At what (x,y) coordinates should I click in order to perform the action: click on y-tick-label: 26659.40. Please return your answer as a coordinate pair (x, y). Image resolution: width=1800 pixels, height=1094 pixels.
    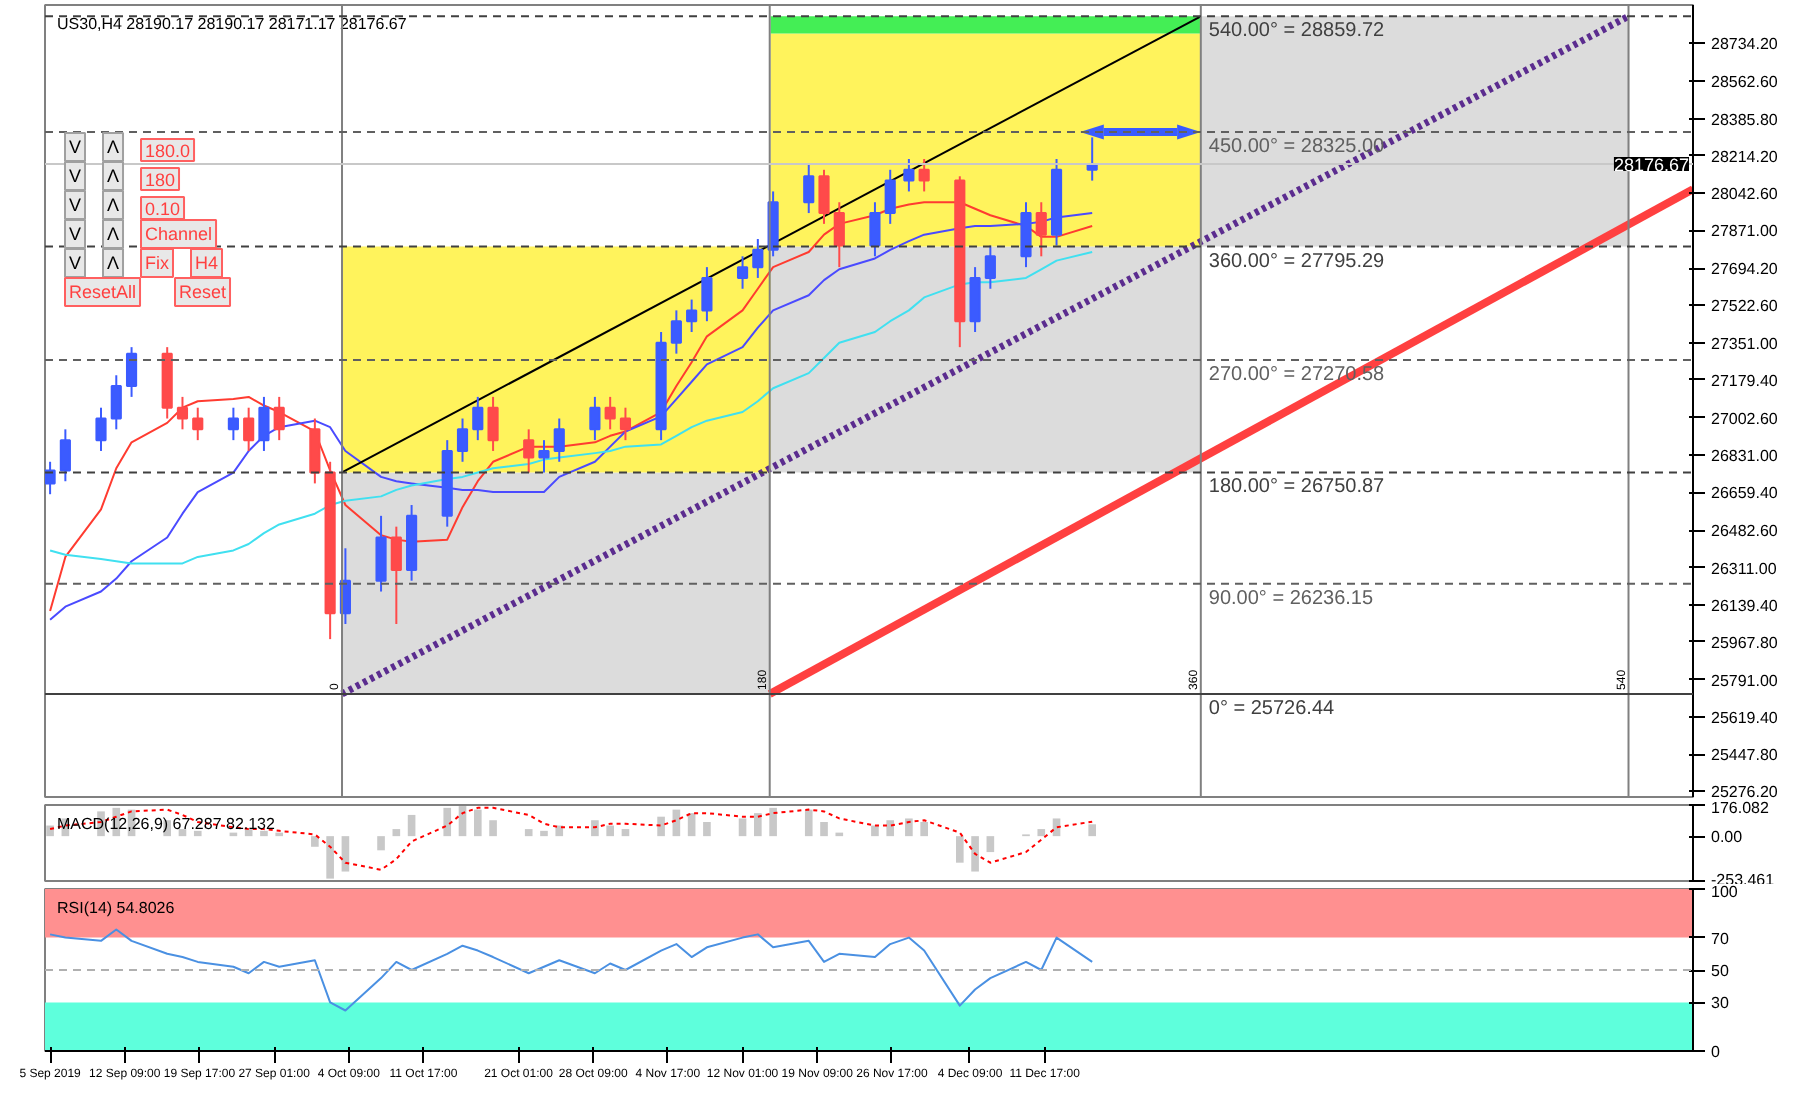
    Looking at the image, I should click on (1745, 493).